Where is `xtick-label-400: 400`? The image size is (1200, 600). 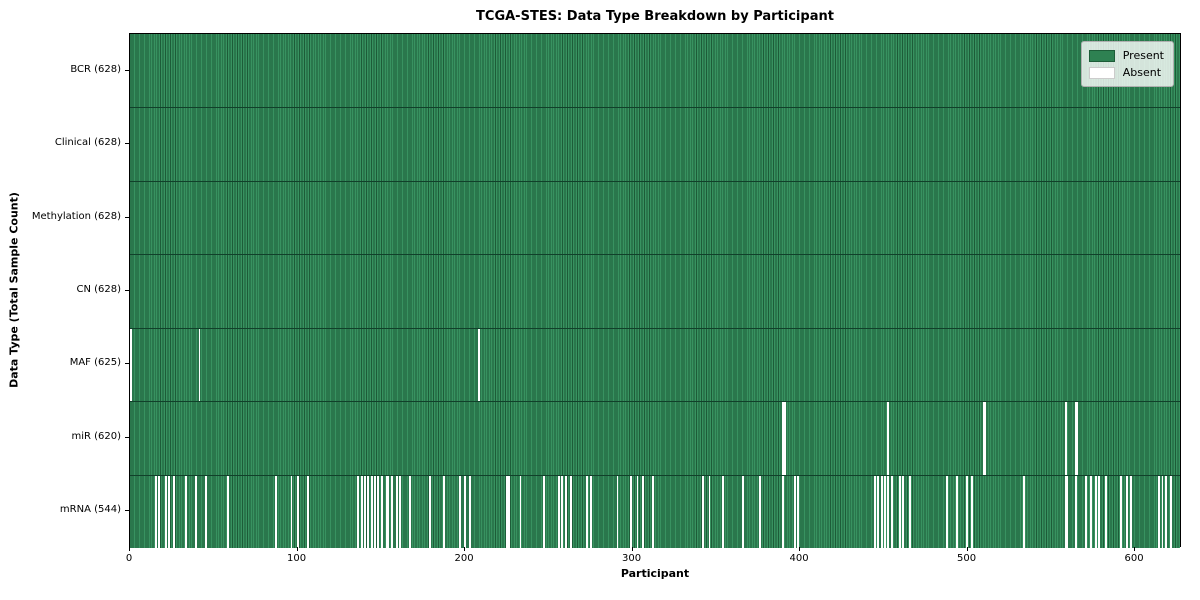
xtick-label-400: 400 is located at coordinates (799, 558).